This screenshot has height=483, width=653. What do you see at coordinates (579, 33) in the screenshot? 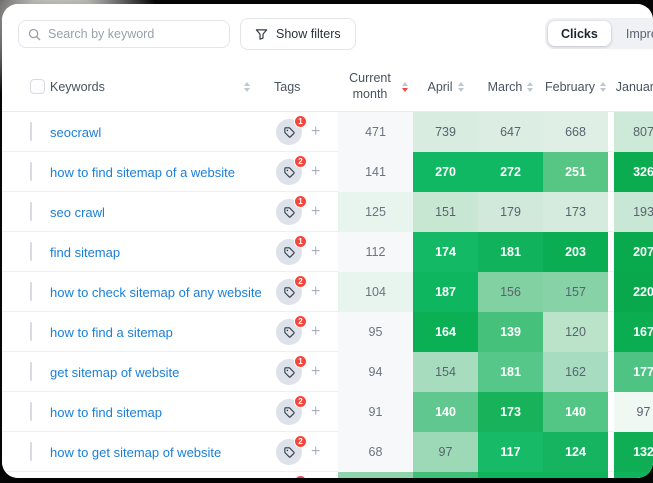
I see `tab-clicks: Clicks` at bounding box center [579, 33].